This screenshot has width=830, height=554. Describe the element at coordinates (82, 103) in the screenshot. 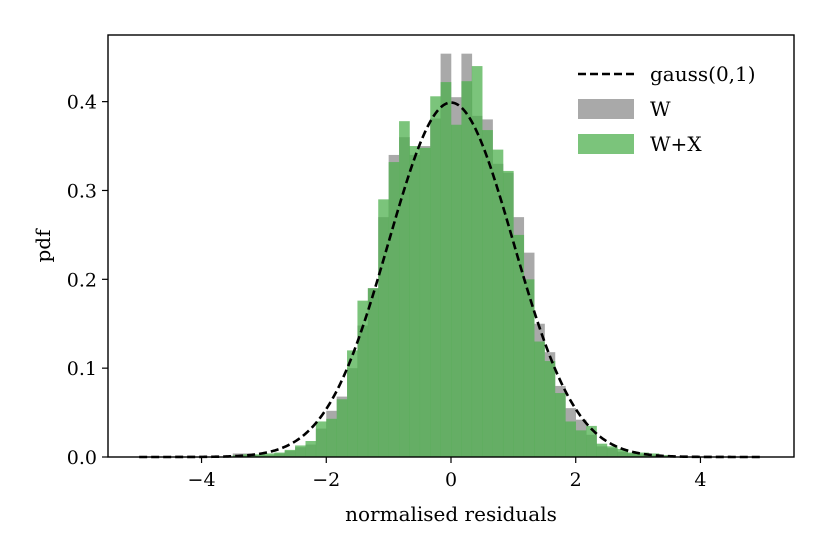

I see `y-tick-label: 0.4` at that location.